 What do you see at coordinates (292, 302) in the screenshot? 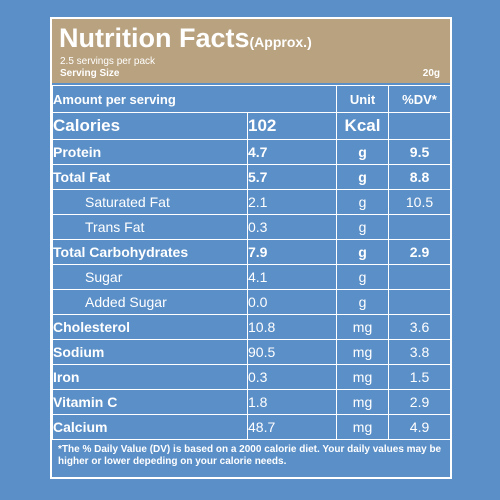
I see `nutrient-amount: 0.0` at bounding box center [292, 302].